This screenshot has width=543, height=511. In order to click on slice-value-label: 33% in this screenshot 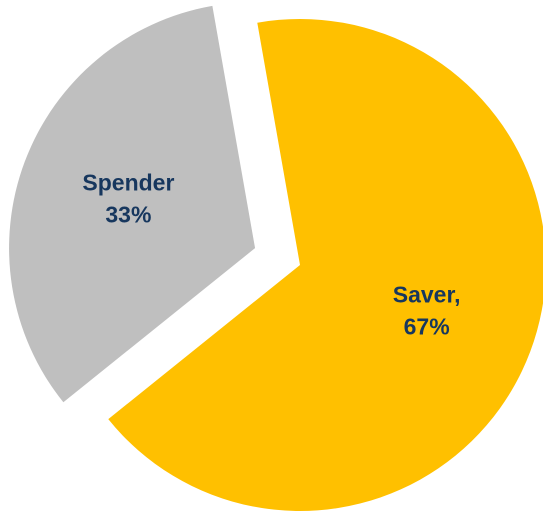, I will do `click(128, 215)`.